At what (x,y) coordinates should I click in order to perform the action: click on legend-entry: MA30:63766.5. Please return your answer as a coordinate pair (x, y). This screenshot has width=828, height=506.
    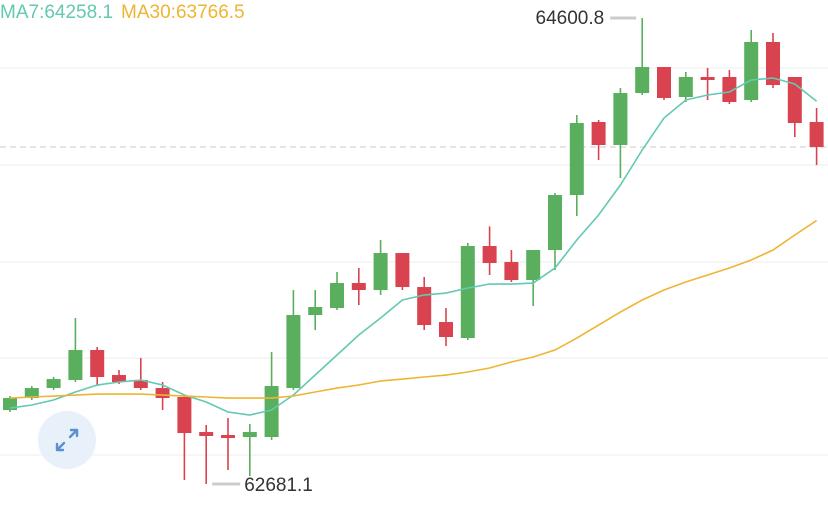
    Looking at the image, I should click on (183, 12).